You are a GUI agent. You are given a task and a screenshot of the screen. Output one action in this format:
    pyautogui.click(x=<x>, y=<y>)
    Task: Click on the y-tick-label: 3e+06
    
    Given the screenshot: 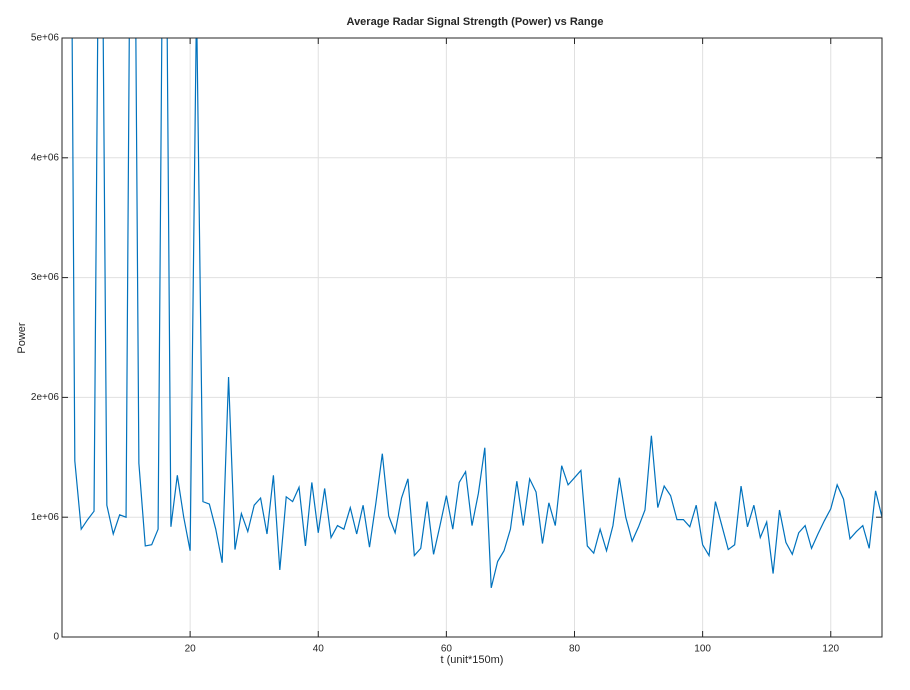 What is the action you would take?
    pyautogui.click(x=45, y=277)
    